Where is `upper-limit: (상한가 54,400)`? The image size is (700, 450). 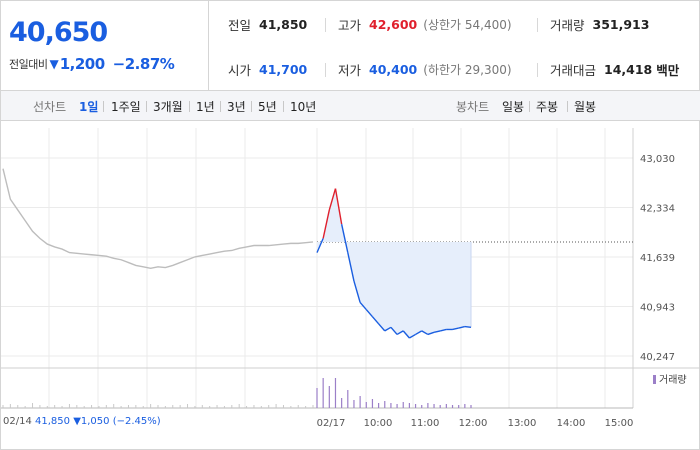
upper-limit: (상한가 54,400) is located at coordinates (467, 24).